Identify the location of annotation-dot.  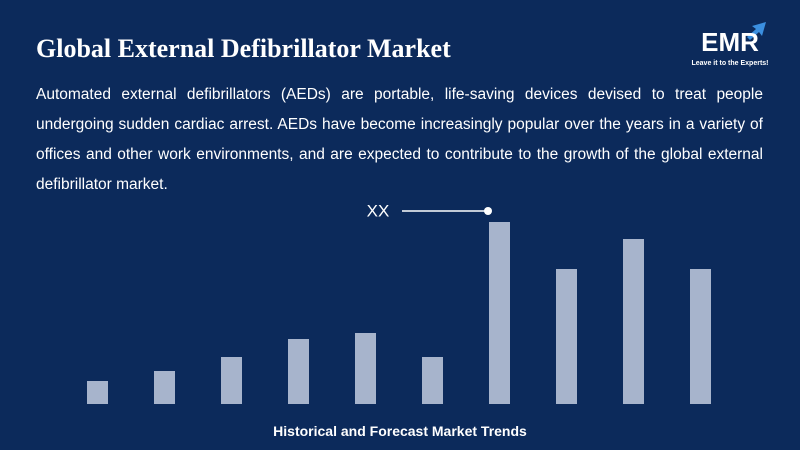
(488, 211).